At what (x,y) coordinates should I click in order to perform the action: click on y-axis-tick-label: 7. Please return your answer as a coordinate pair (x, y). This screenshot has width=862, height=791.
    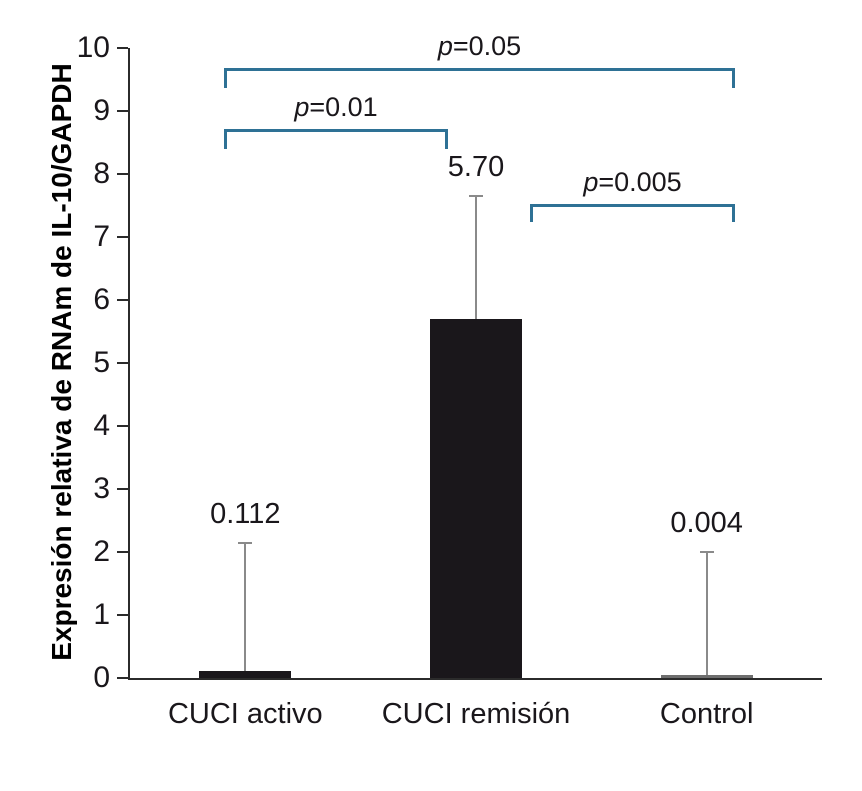
    Looking at the image, I should click on (101, 236).